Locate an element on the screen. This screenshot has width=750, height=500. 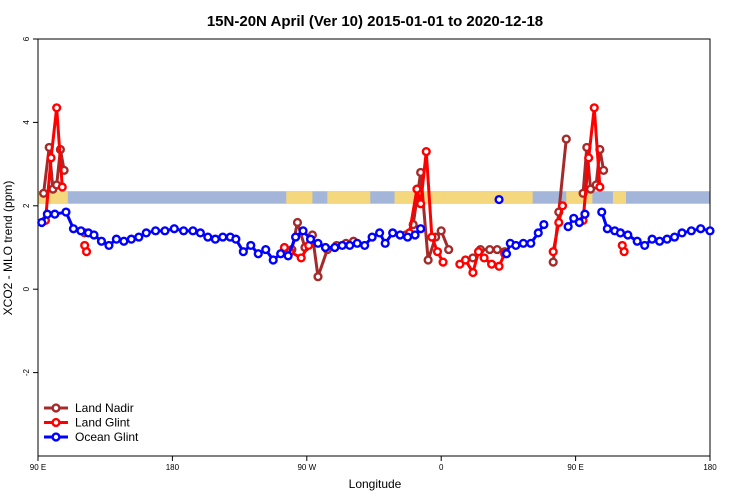
y-tick-label: 4 is located at coordinates (26, 122).